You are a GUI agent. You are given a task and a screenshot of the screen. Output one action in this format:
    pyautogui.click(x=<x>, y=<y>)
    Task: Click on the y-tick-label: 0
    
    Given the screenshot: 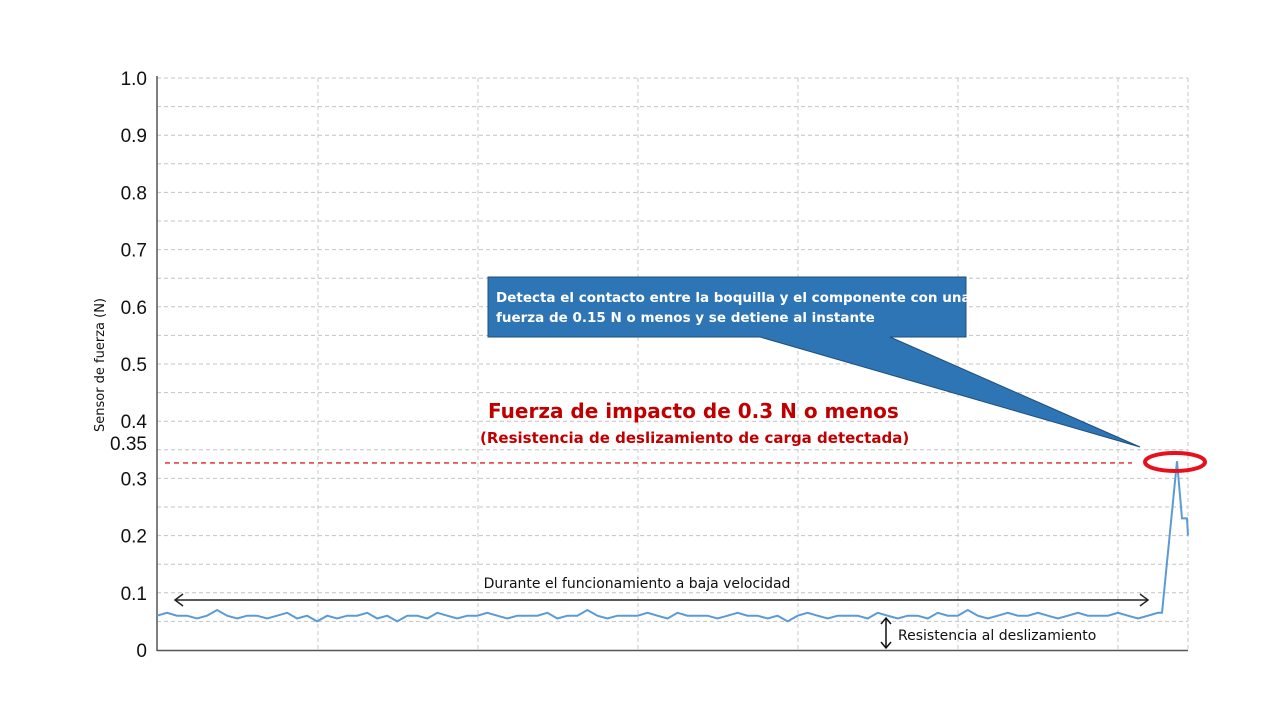 What is the action you would take?
    pyautogui.click(x=141, y=651)
    